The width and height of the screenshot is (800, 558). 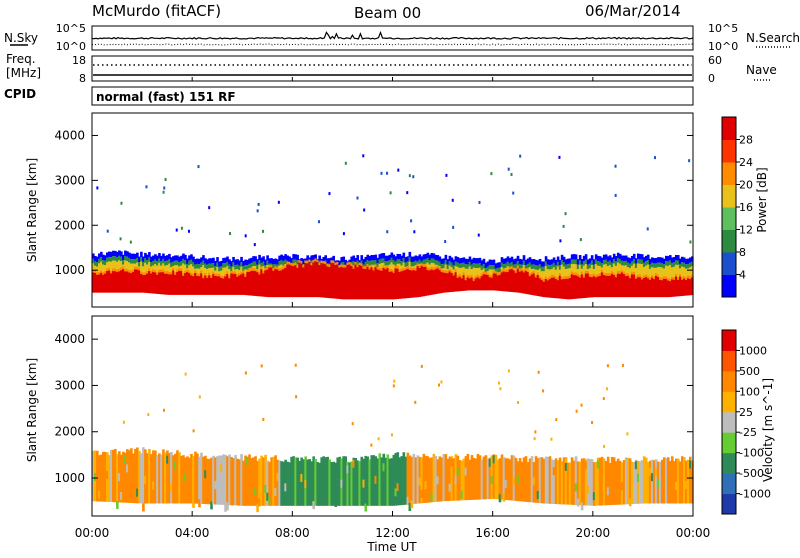 What do you see at coordinates (633, 11) in the screenshot?
I see `date-title: 06/Mar/2014` at bounding box center [633, 11].